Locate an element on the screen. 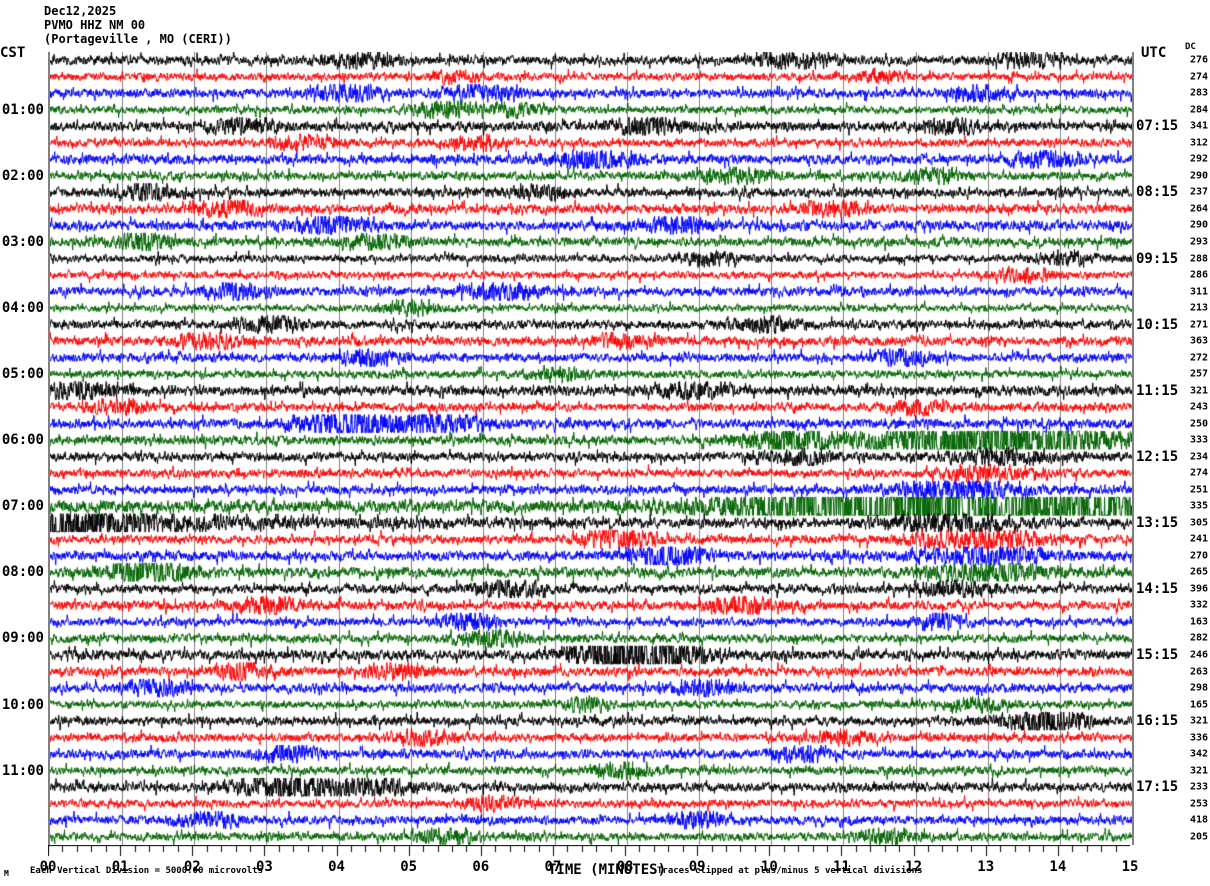 This screenshot has width=1210, height=886. dc-value: 234 is located at coordinates (1198, 457).